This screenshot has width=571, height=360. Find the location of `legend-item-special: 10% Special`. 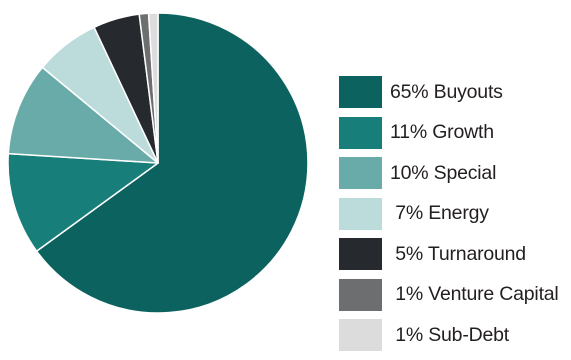

legend-item-special: 10% Special is located at coordinates (449, 173).